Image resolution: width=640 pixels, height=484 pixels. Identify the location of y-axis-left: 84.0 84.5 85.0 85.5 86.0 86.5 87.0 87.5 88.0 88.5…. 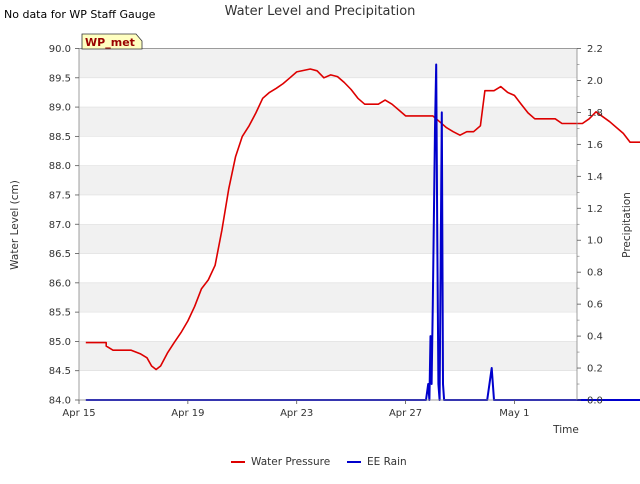
(64, 225).